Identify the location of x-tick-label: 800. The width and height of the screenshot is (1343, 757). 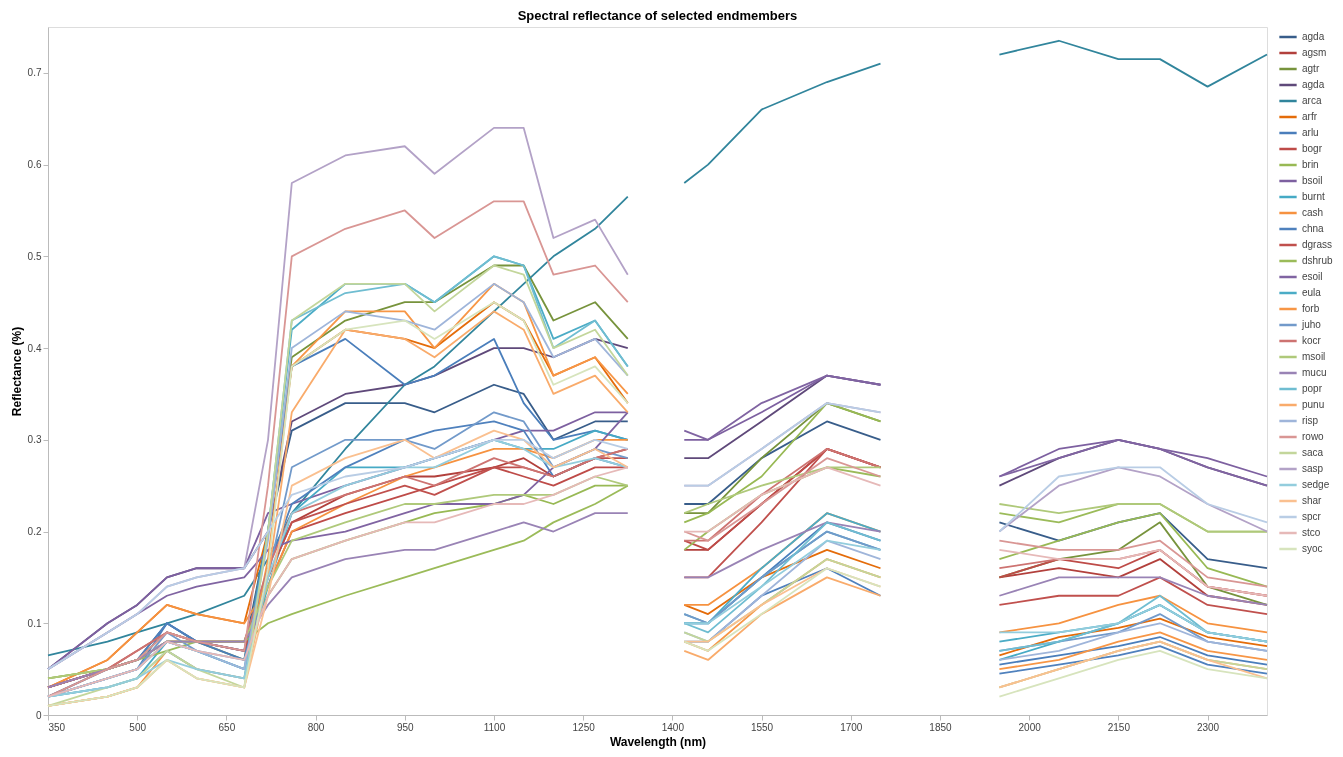
(316, 727).